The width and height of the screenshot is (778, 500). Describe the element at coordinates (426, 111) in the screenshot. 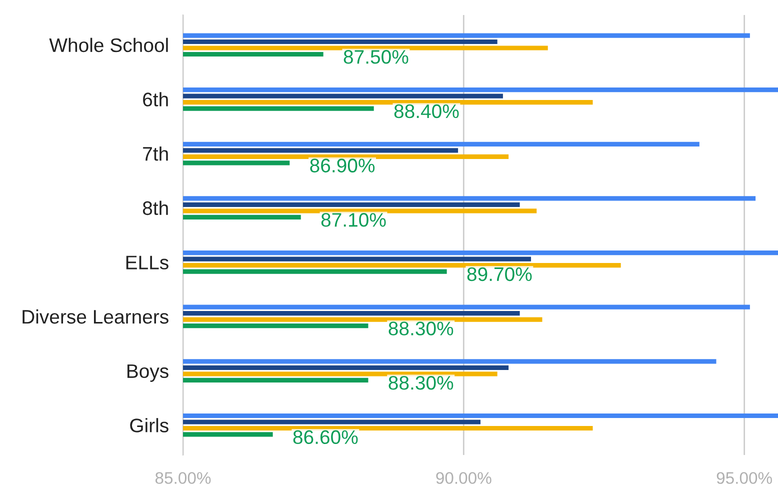

I see `data-label: 88.40%` at that location.